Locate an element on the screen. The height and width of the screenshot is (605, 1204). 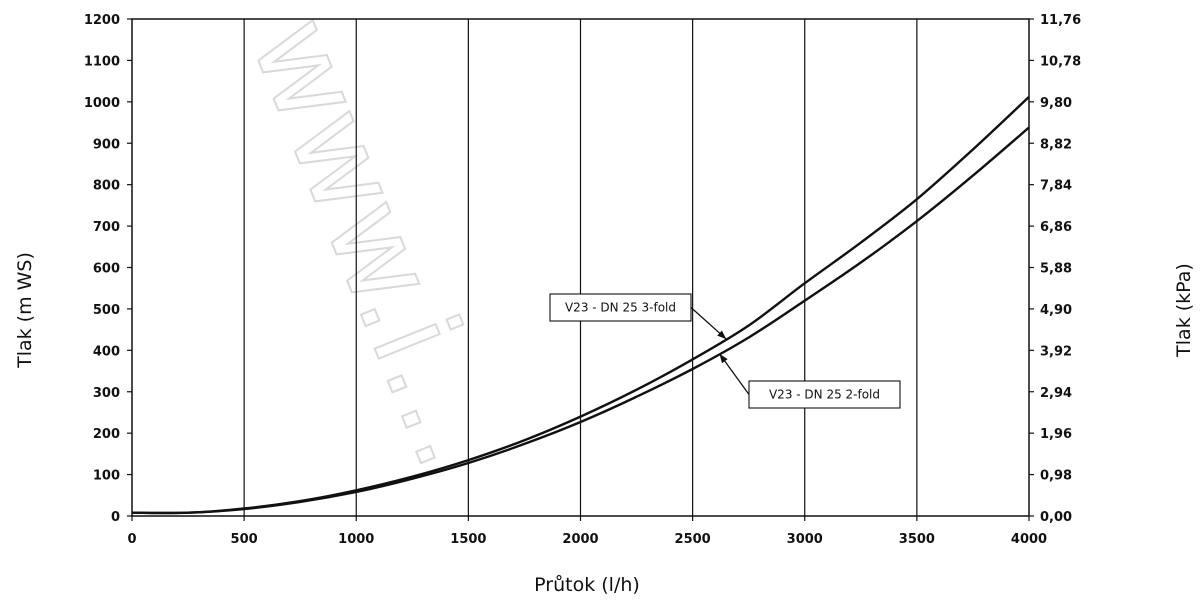
x-tick-label: 1000 is located at coordinates (356, 539).